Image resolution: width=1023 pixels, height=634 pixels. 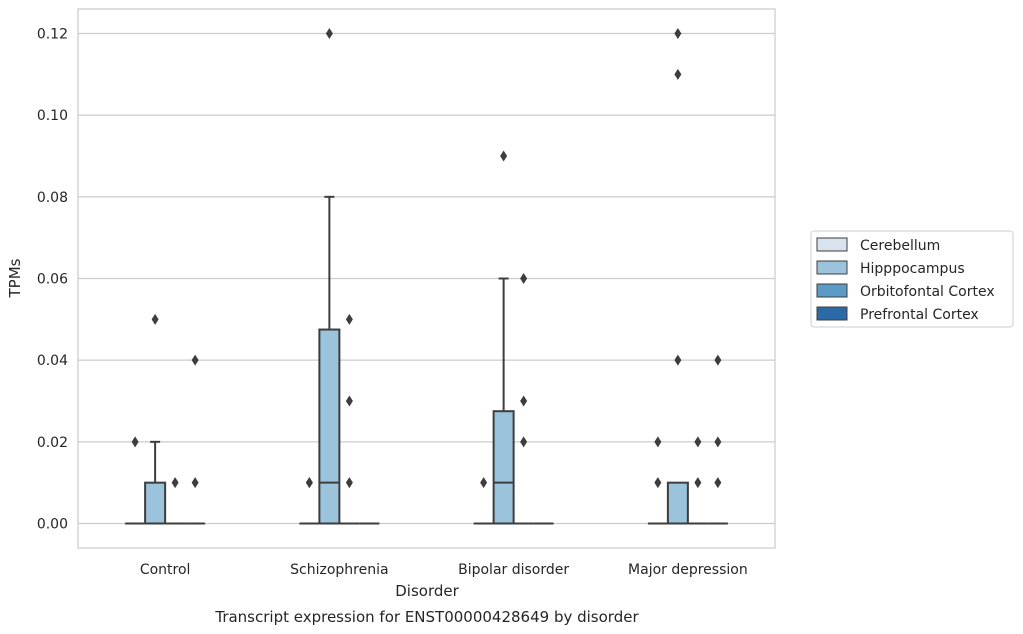 What do you see at coordinates (52, 525) in the screenshot?
I see `y-tick-label: 0.00` at bounding box center [52, 525].